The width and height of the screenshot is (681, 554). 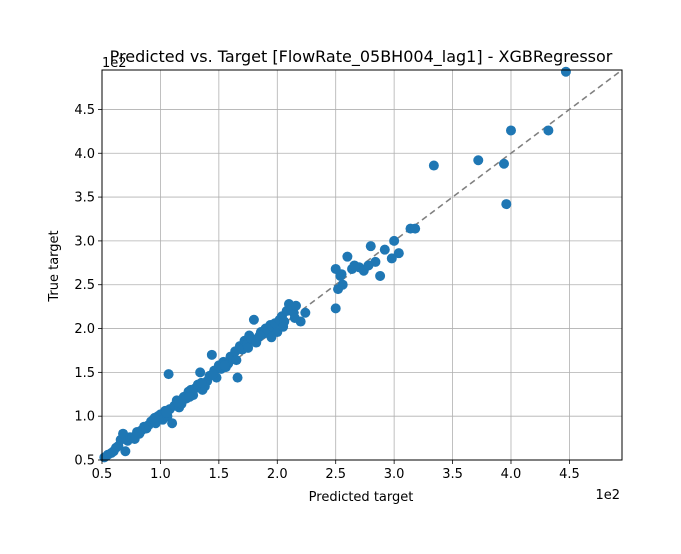 What do you see at coordinates (361, 497) in the screenshot?
I see `x-axis-label: Predicted target` at bounding box center [361, 497].